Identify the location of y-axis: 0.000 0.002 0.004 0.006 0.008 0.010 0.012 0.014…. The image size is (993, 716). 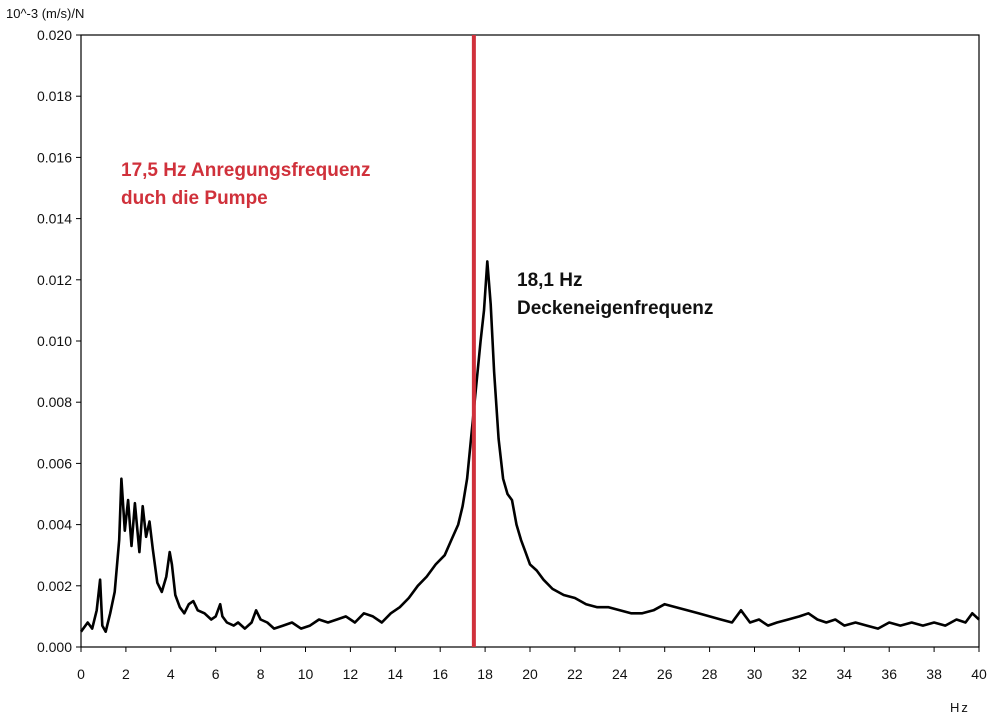
(59, 341).